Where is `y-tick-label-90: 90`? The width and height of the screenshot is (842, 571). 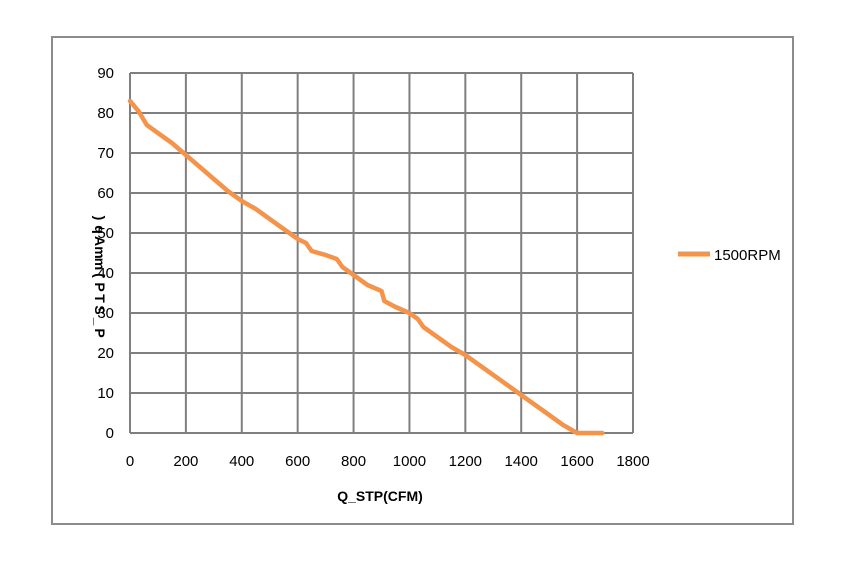
y-tick-label-90: 90 is located at coordinates (105, 73).